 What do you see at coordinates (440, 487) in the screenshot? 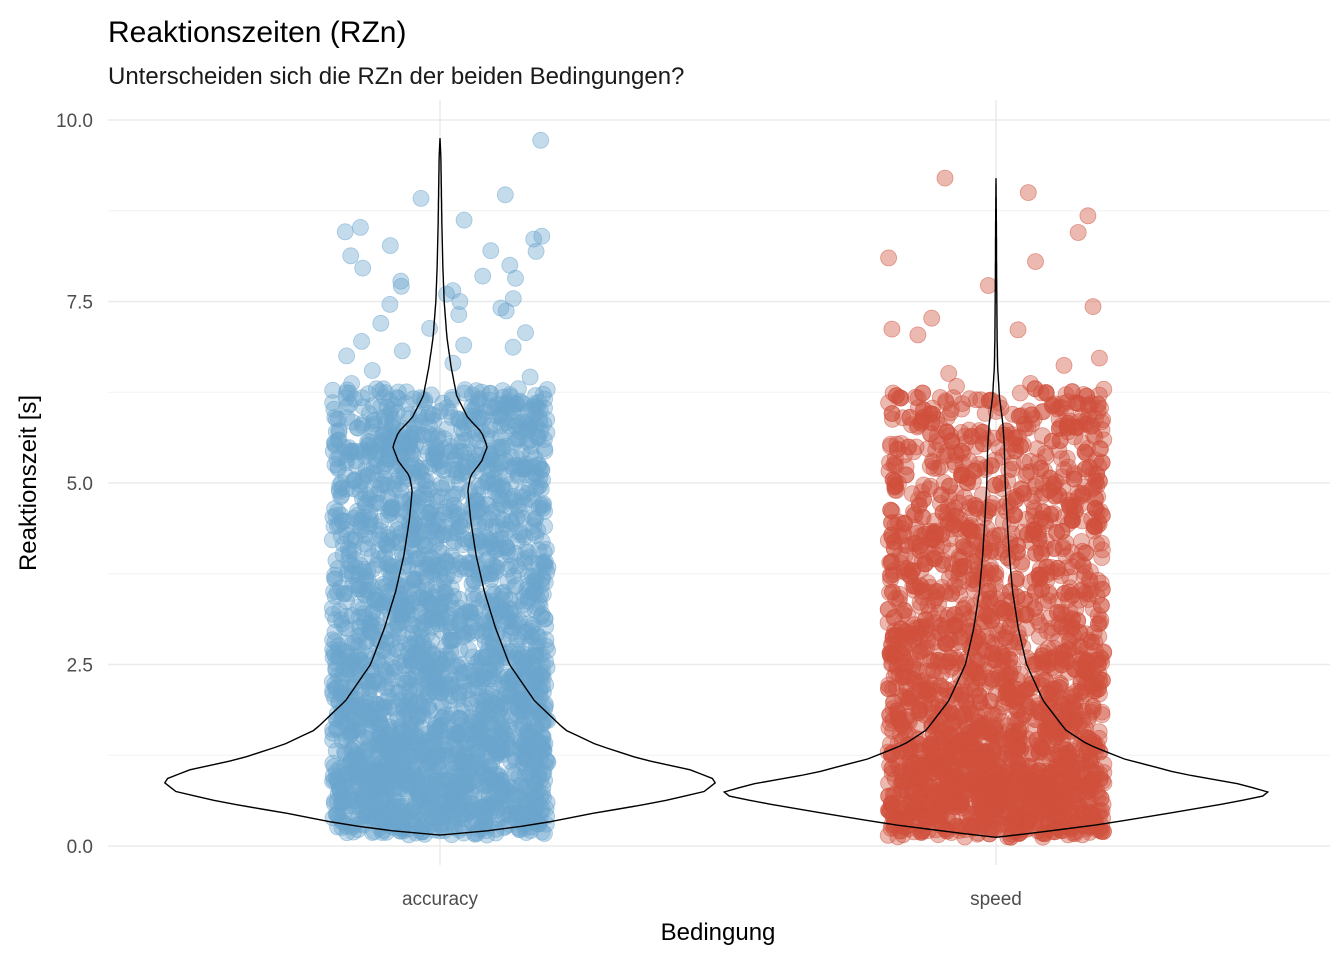
I see `points-accuracy` at bounding box center [440, 487].